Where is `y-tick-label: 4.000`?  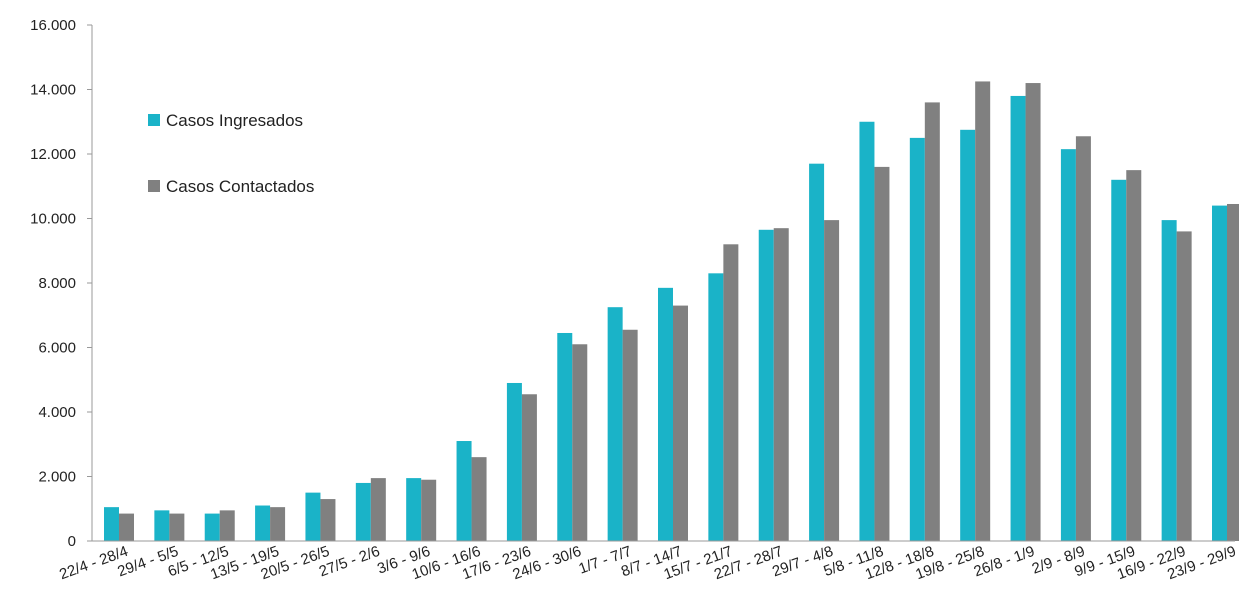
y-tick-label: 4.000 is located at coordinates (57, 412).